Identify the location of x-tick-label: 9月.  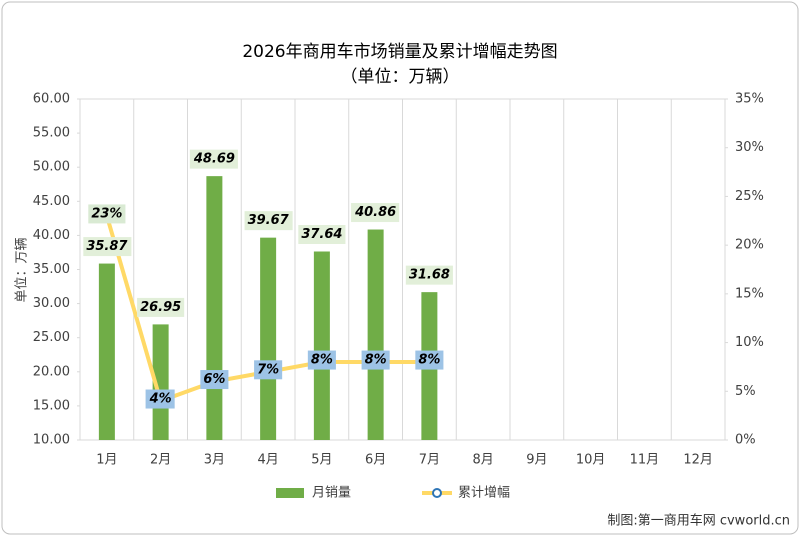
(536, 460).